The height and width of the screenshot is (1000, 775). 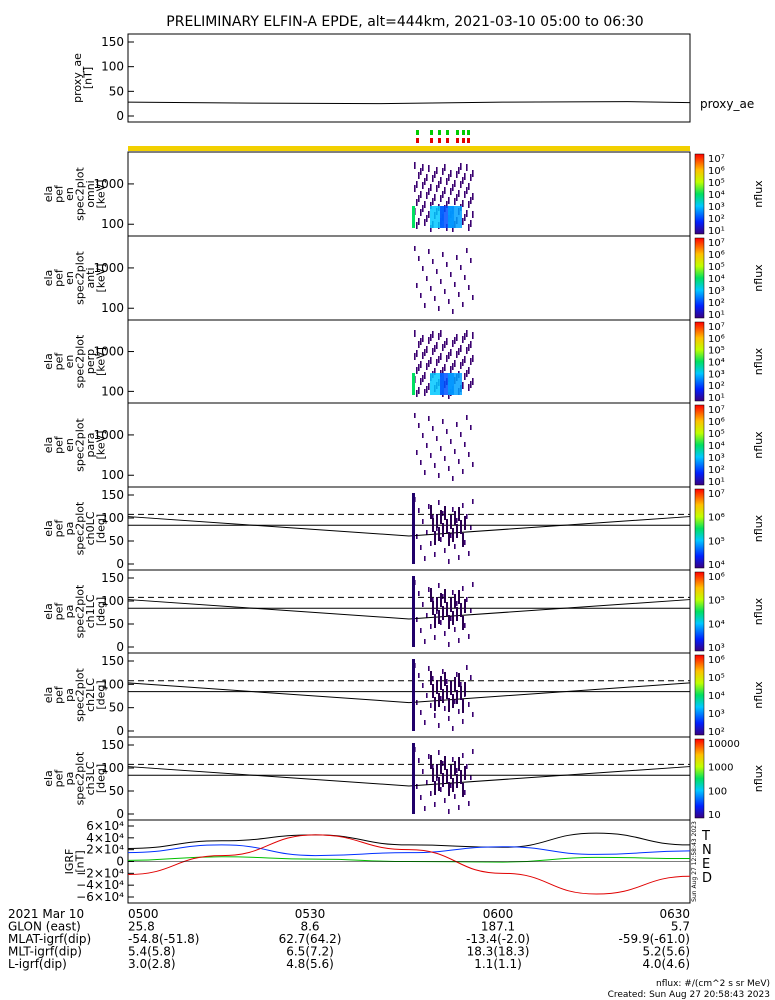 I want to click on footer-value: 0500, so click(x=143, y=914).